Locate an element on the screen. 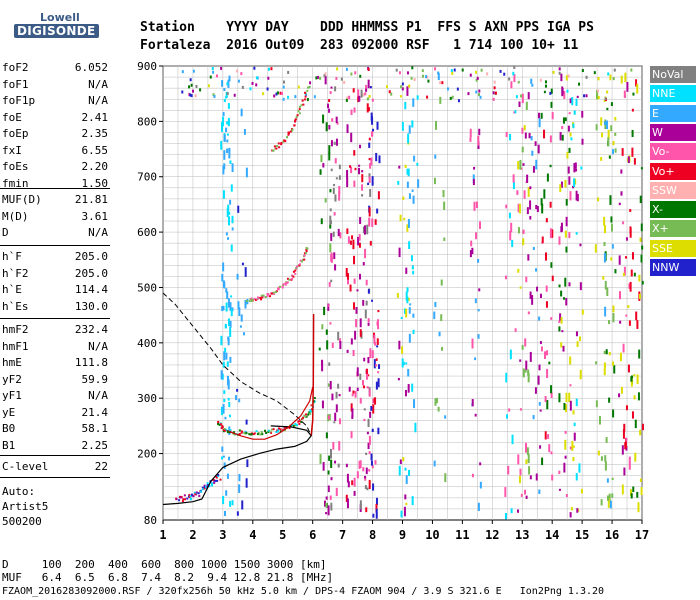 This screenshot has height=600, width=700. param-row: B1 2.25 is located at coordinates (55, 446).